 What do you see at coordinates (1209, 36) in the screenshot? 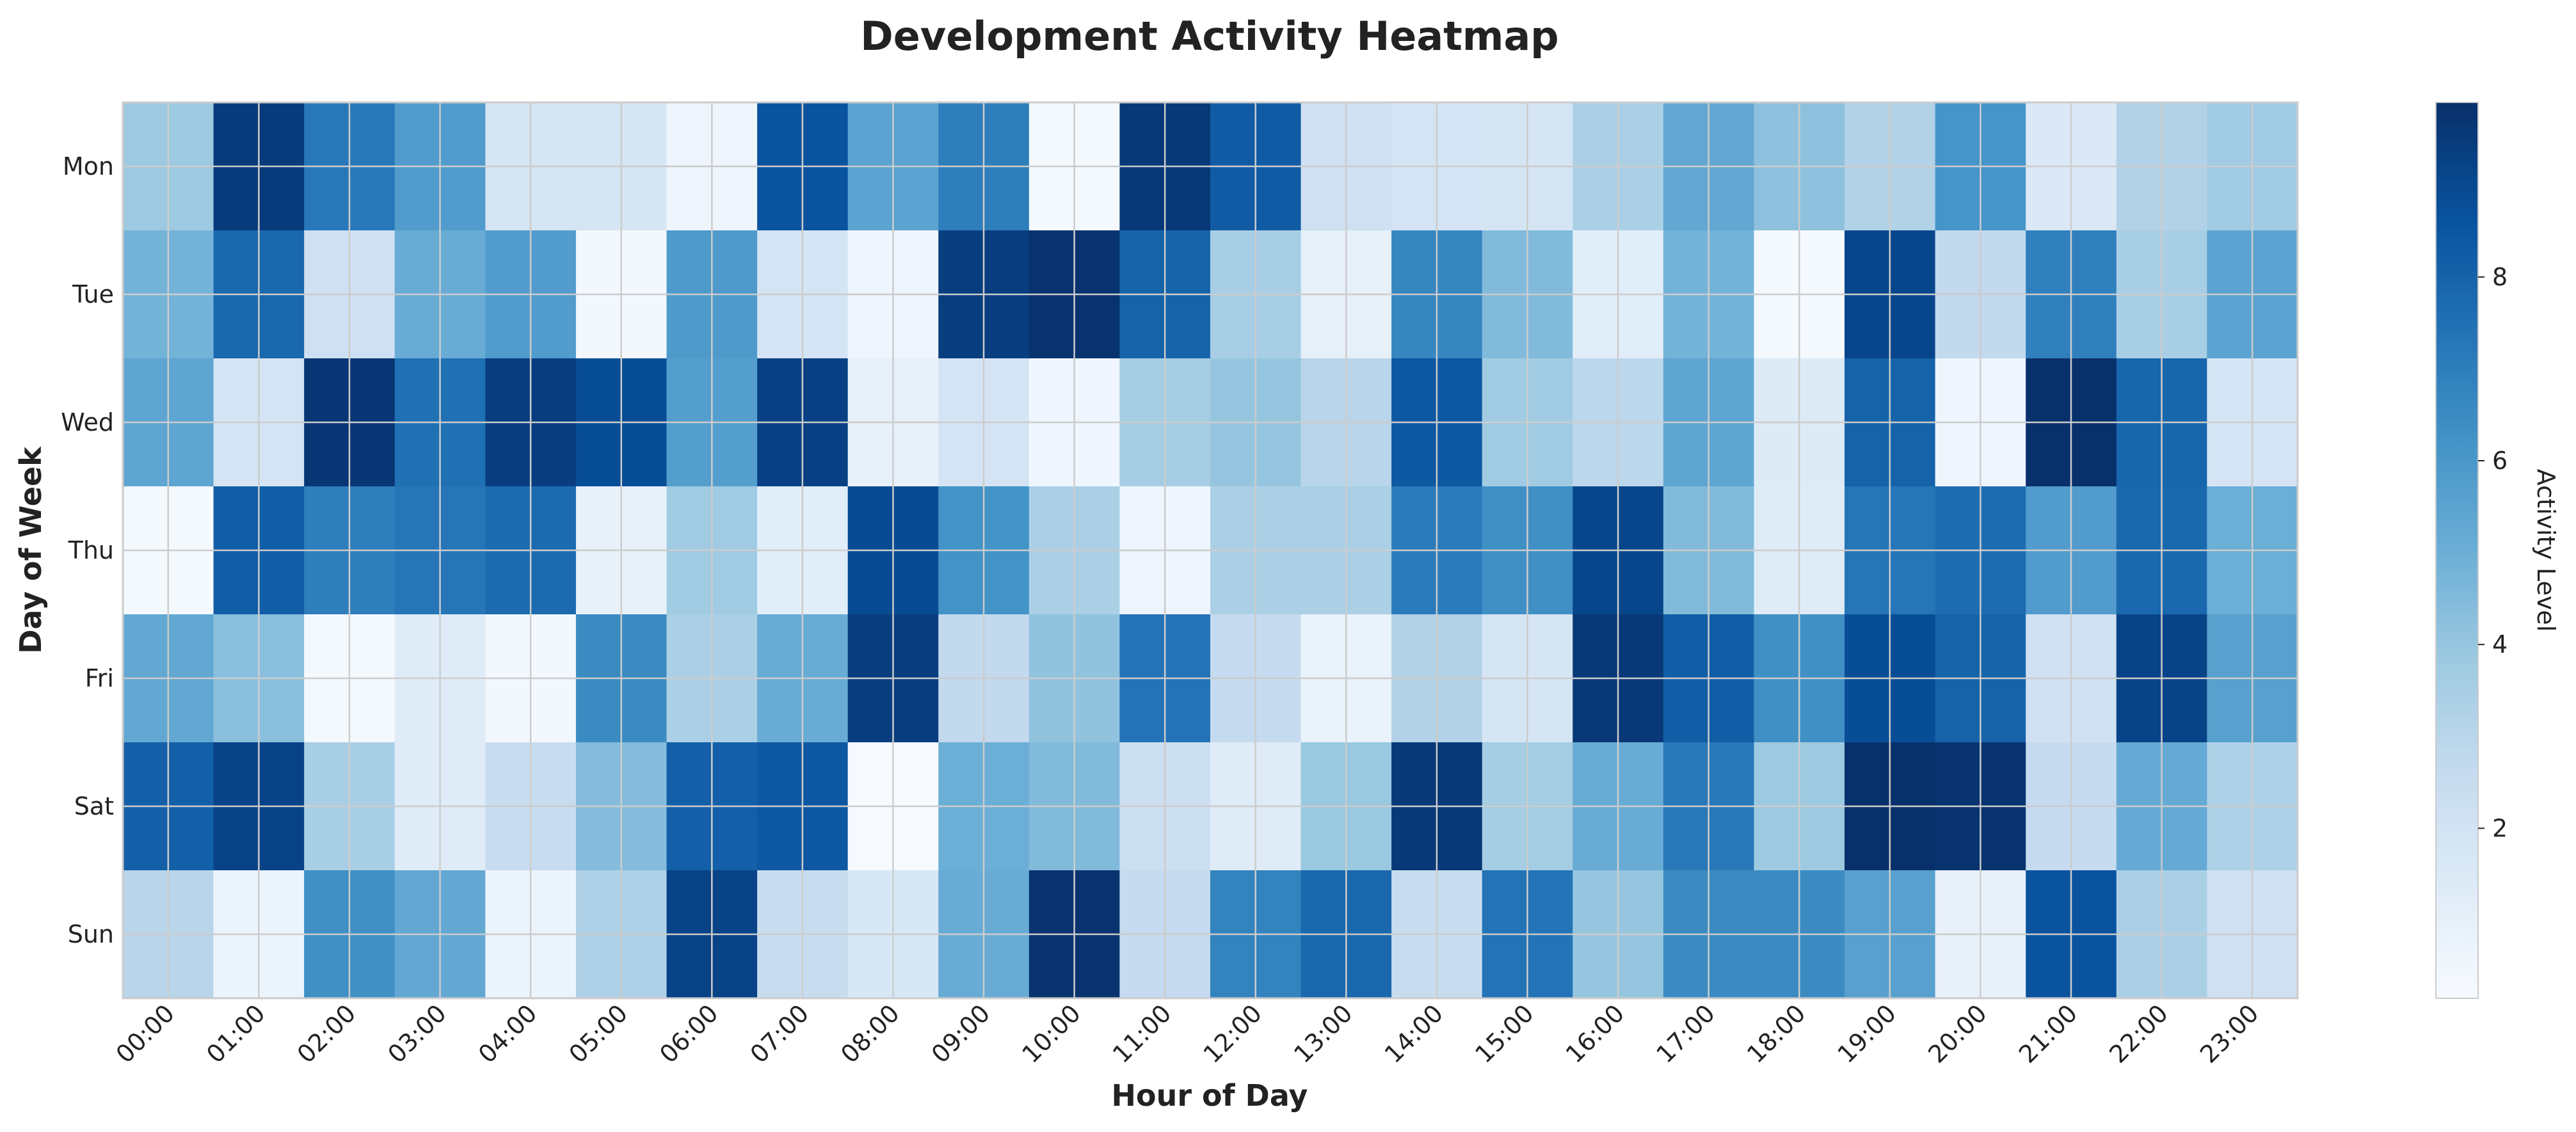
I see `chart-title: Development Activity Heatmap` at bounding box center [1209, 36].